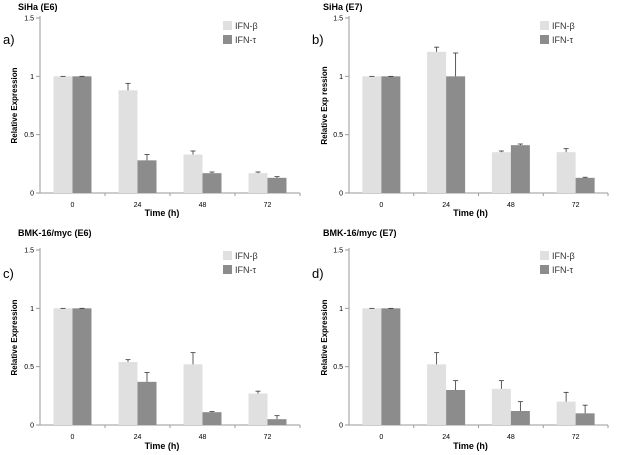 The image size is (619, 455). What do you see at coordinates (55, 233) in the screenshot?
I see `chart-title: BMK-16/myc (E6)` at bounding box center [55, 233].